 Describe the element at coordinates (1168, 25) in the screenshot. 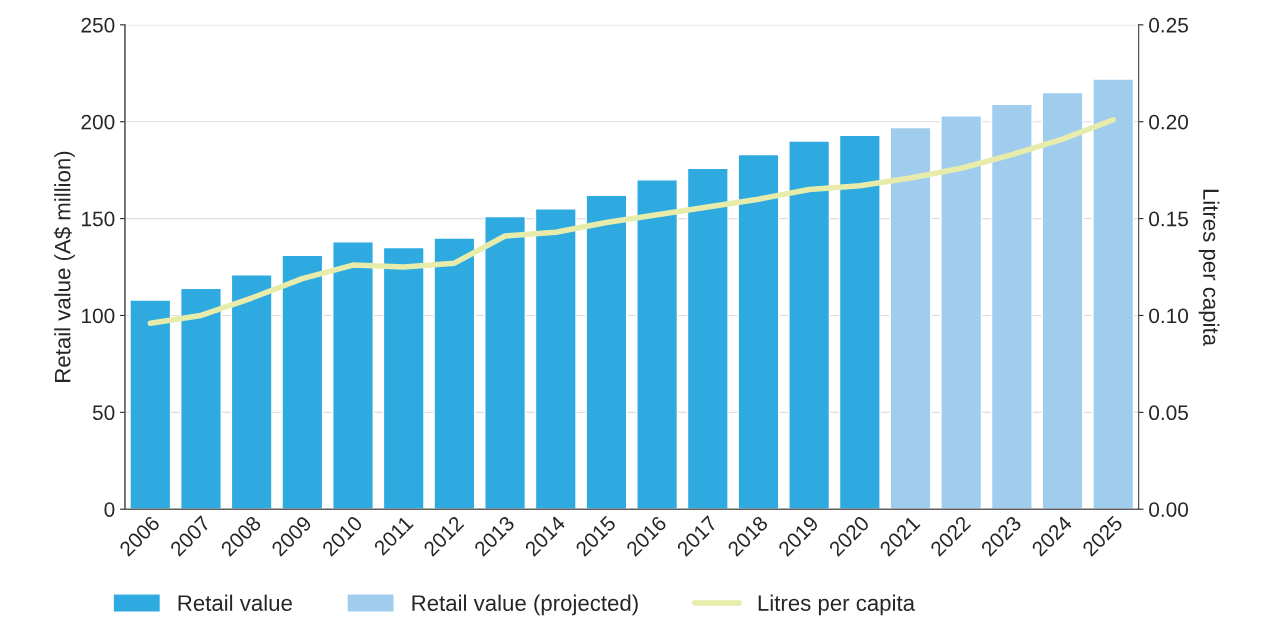

I see `y2-tick-label: 0.25` at that location.